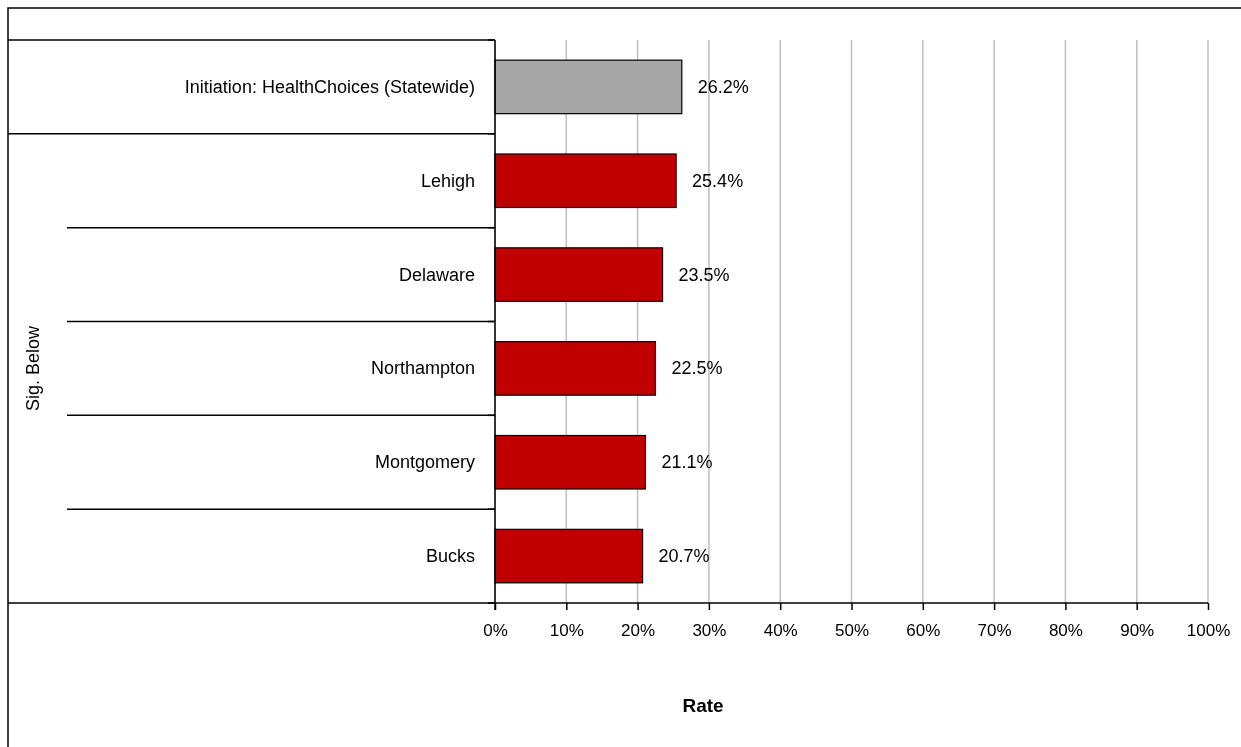  I want to click on x-tick-label: 0%, so click(495, 631).